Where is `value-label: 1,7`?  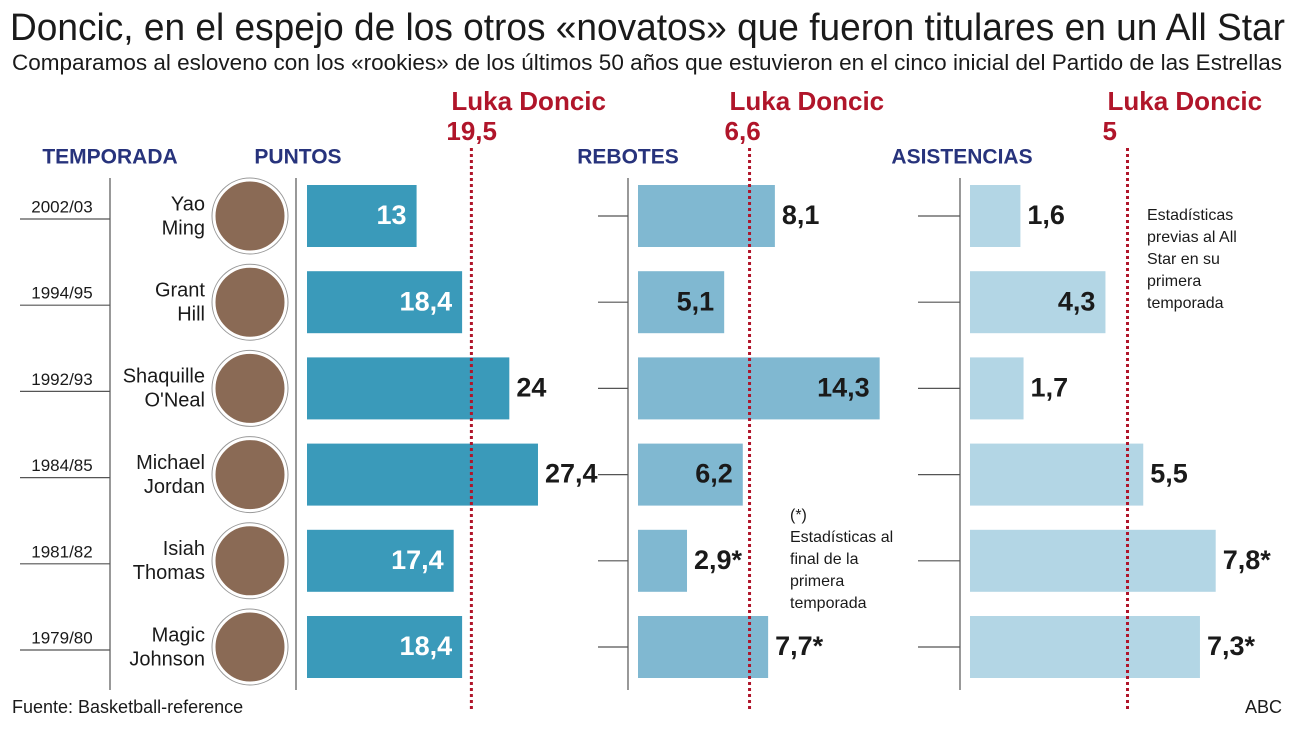
value-label: 1,7 is located at coordinates (1050, 388).